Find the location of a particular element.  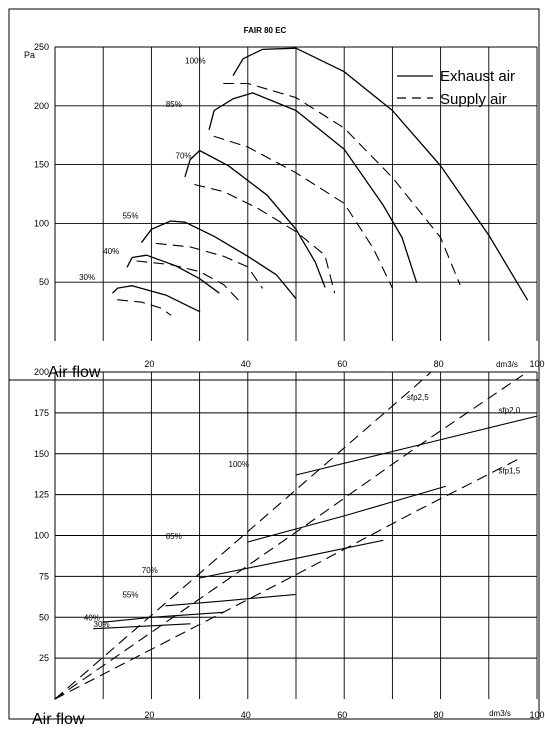

series-line-55-dashed is located at coordinates (209, 265).